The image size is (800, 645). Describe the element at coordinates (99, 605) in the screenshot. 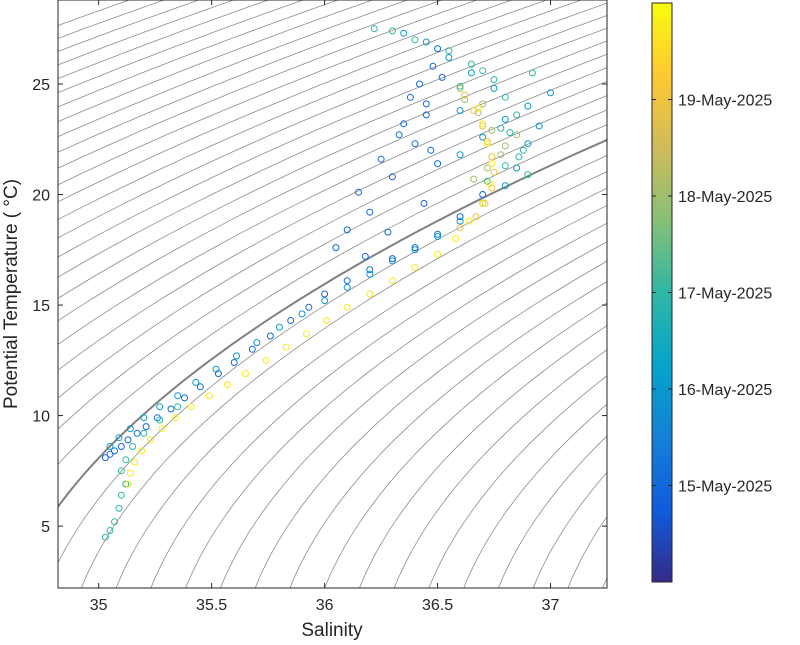

I see `x-tick-label: 35` at that location.